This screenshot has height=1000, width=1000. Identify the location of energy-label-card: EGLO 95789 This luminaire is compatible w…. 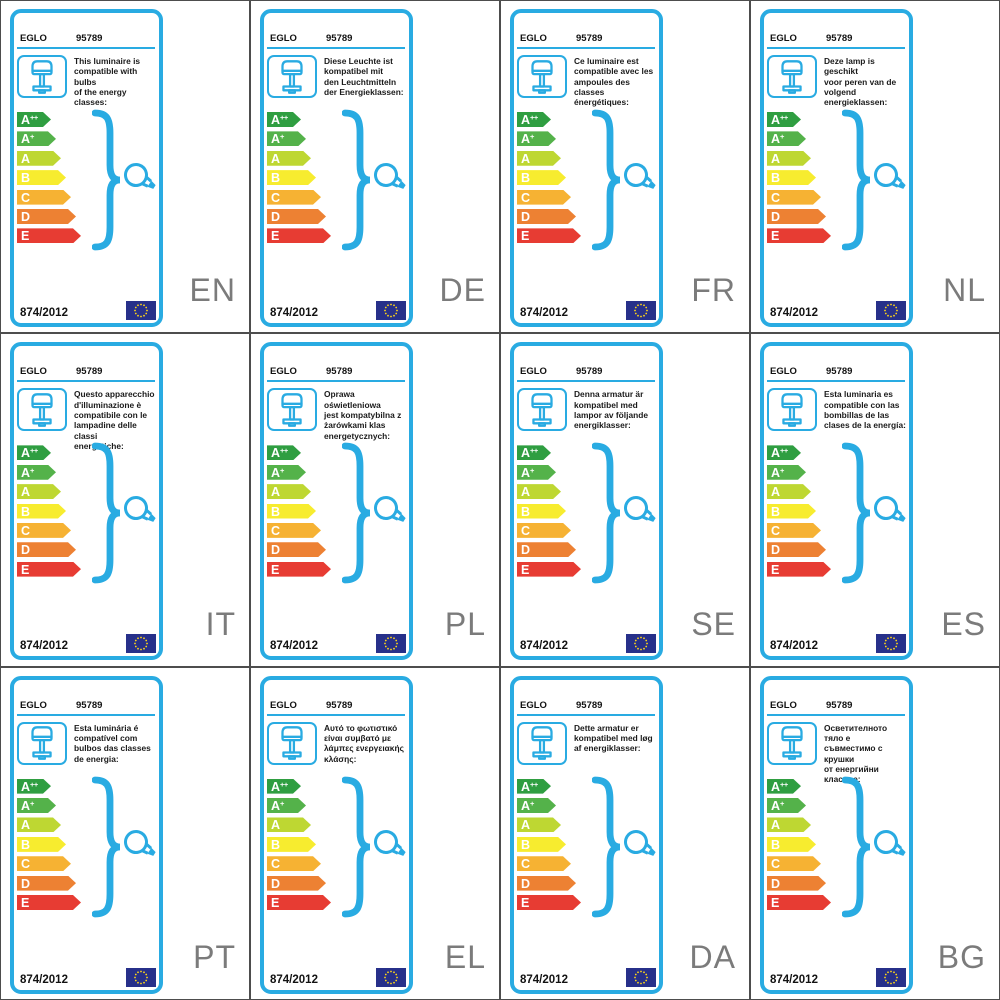
(86, 168).